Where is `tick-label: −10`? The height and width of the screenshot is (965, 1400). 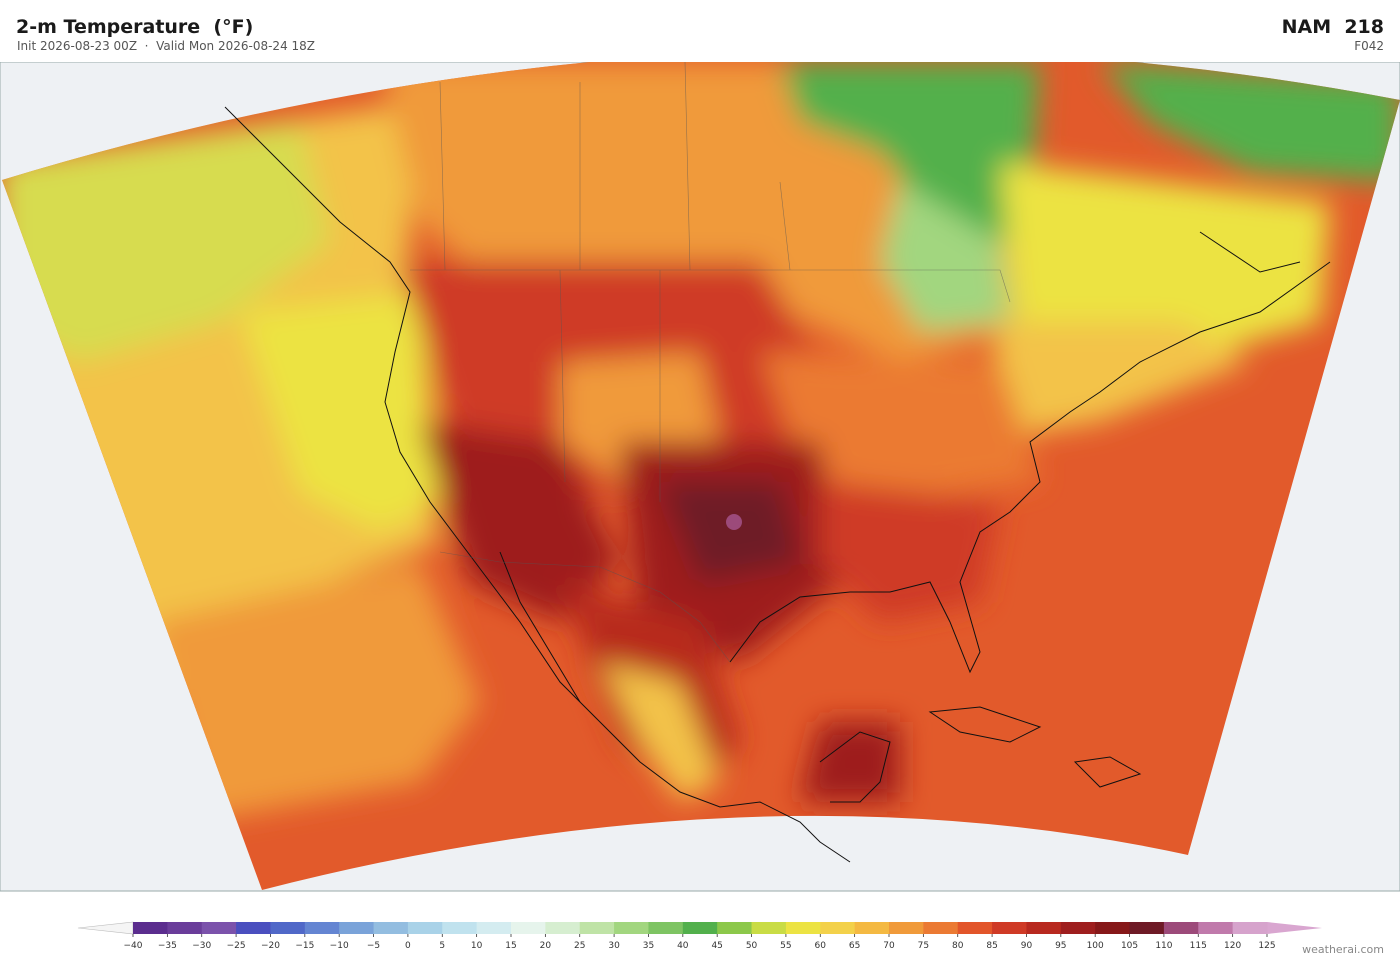
tick-label: −10 is located at coordinates (339, 946).